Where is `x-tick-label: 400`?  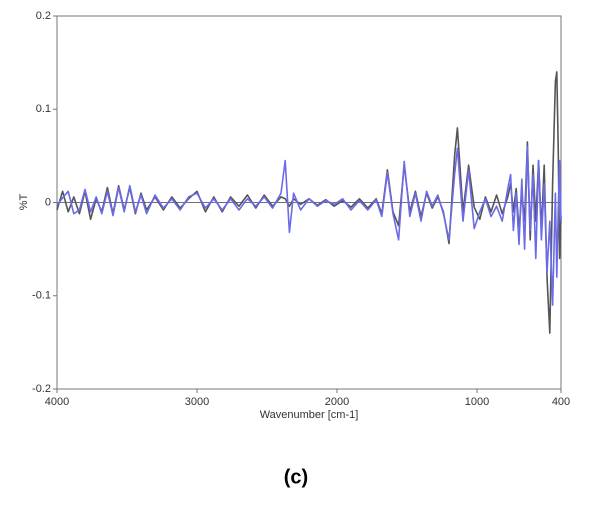 x-tick-label: 400 is located at coordinates (561, 402).